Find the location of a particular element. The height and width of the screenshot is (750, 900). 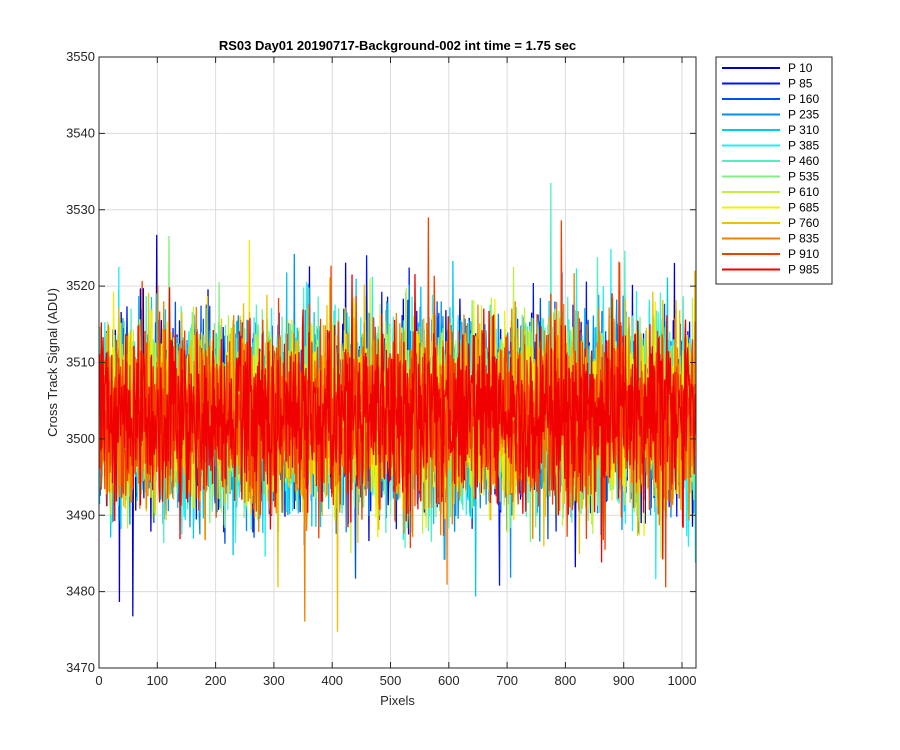

x-tick-label: 100 is located at coordinates (157, 680).